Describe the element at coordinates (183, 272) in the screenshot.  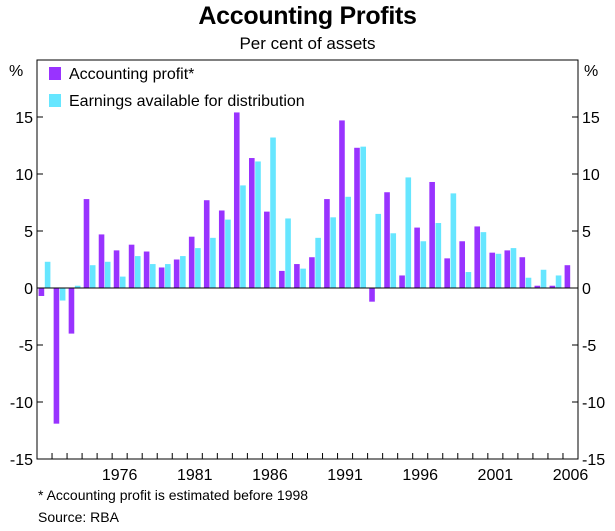
I see `bar-earnings-1980` at that location.